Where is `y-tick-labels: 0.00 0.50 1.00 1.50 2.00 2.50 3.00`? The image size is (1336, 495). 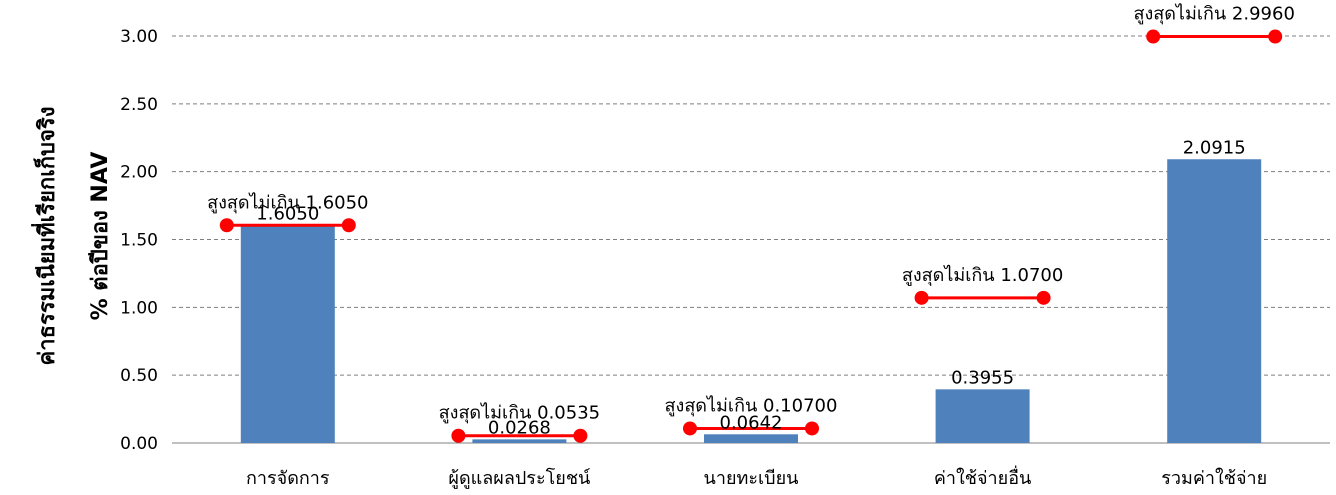
y-tick-labels: 0.00 0.50 1.00 1.50 2.00 2.50 3.00 is located at coordinates (139, 240).